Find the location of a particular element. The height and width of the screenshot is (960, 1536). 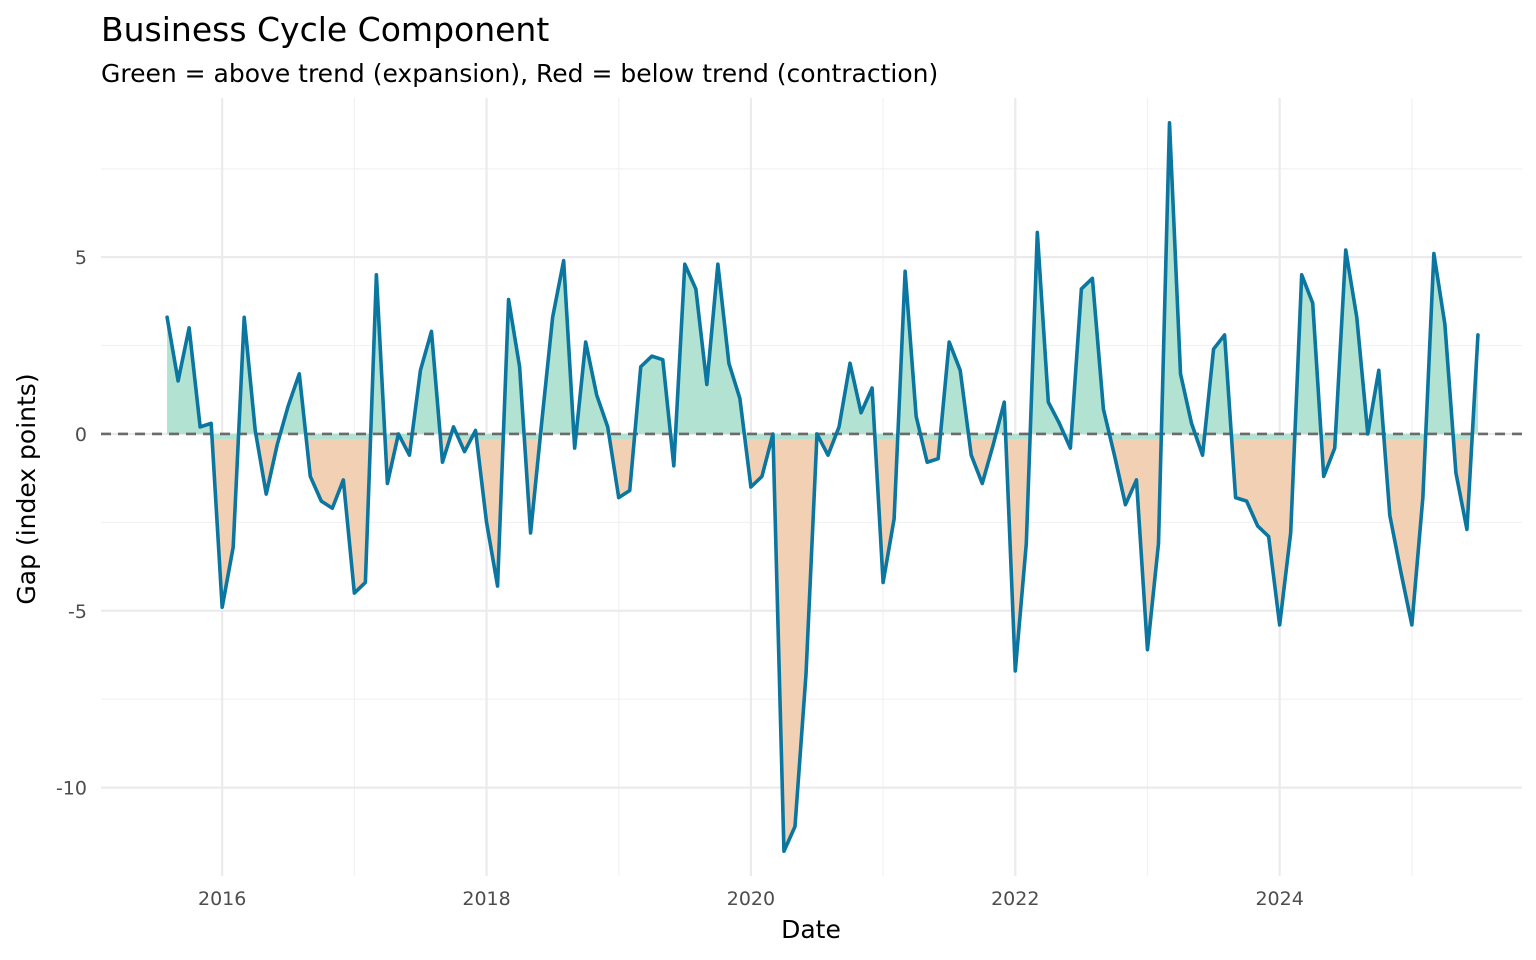

y-axis-title: Gap (index points) is located at coordinates (26, 488).